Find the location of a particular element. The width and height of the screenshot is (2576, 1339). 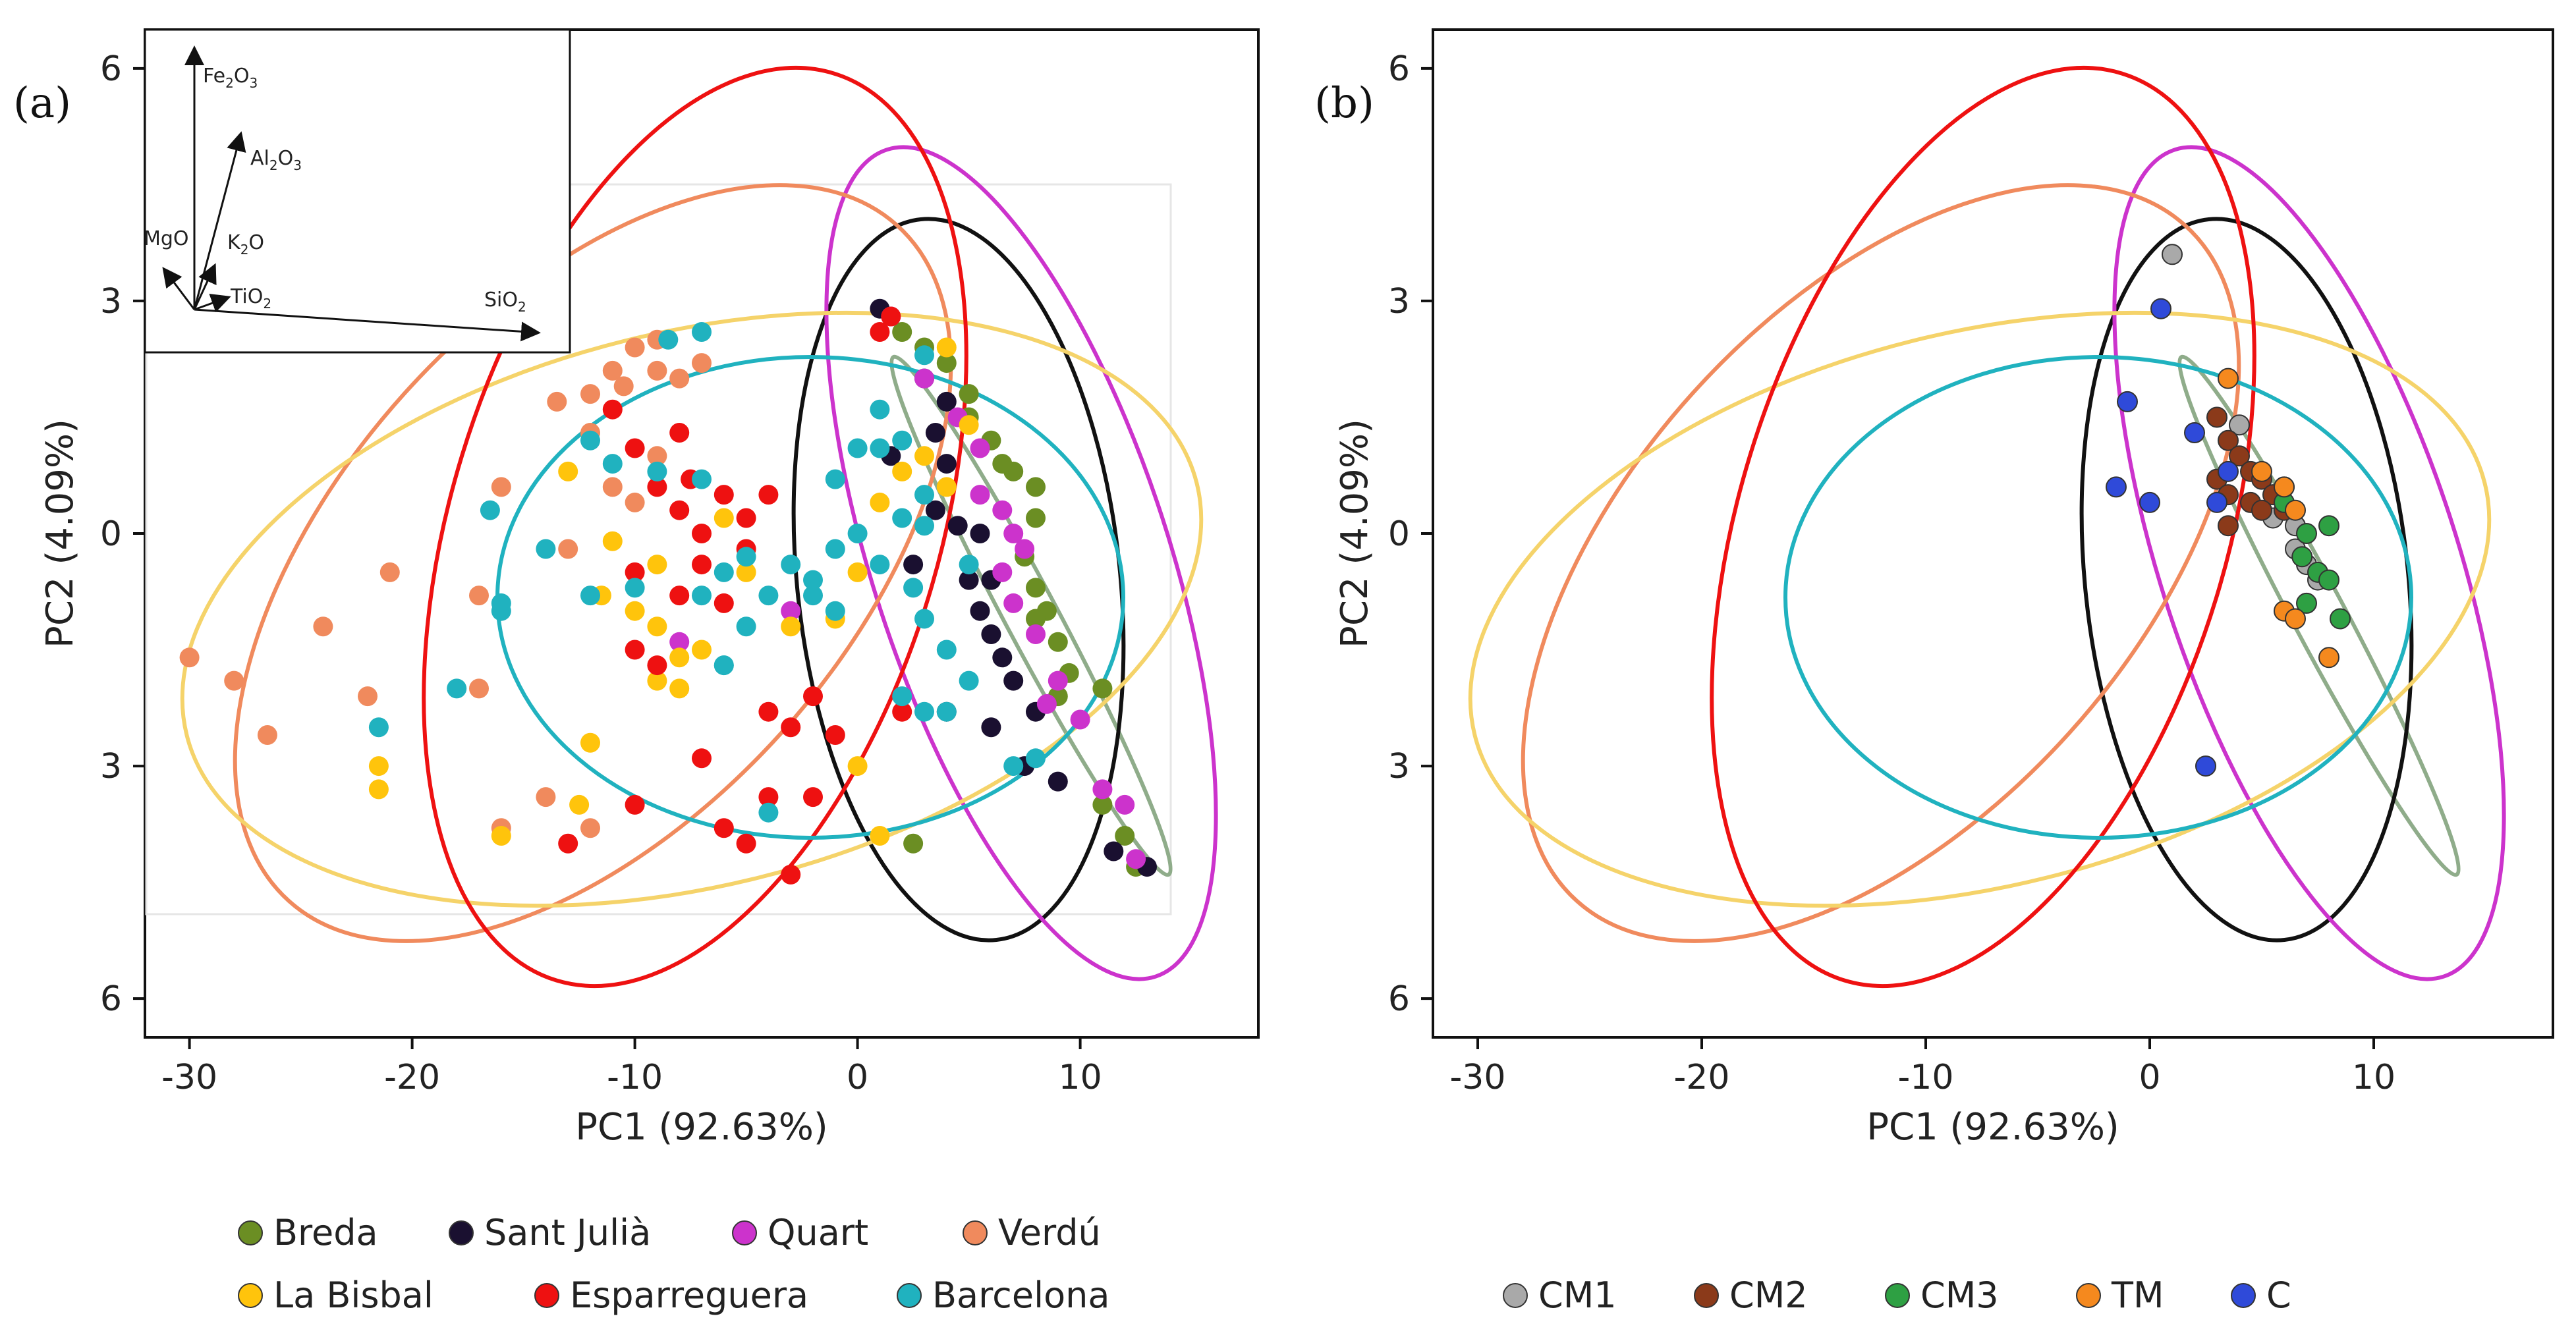

x-tick-label-2: -10 is located at coordinates (635, 1077).